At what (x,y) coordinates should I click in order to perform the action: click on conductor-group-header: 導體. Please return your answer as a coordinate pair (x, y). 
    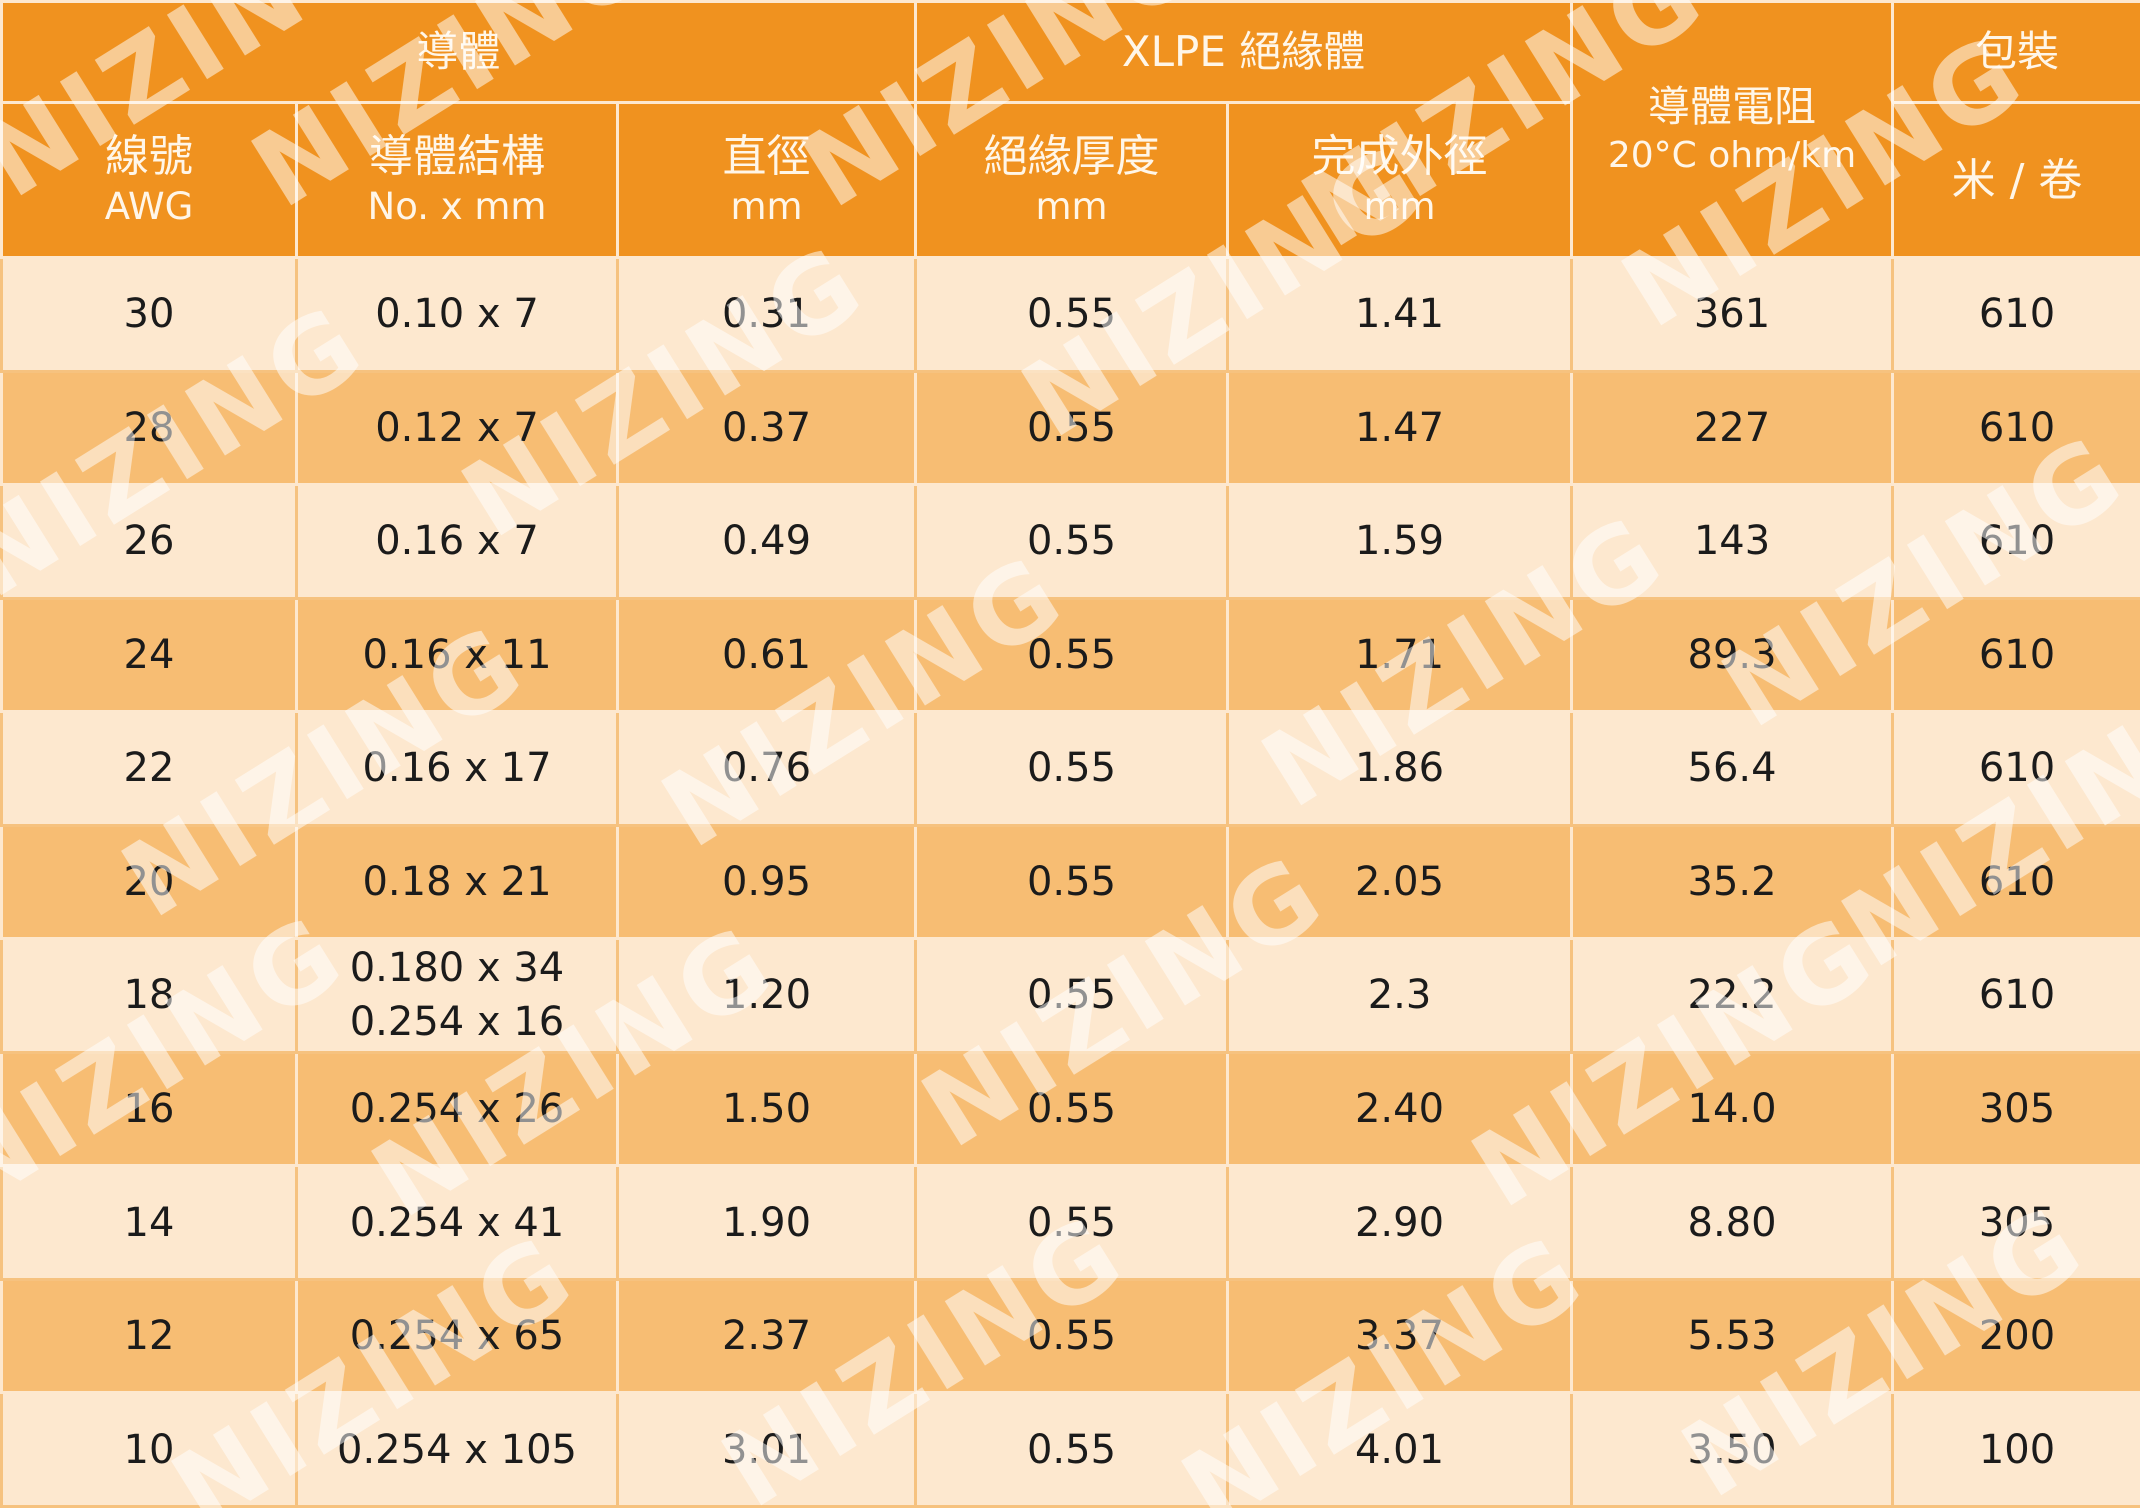
    Looking at the image, I should click on (459, 52).